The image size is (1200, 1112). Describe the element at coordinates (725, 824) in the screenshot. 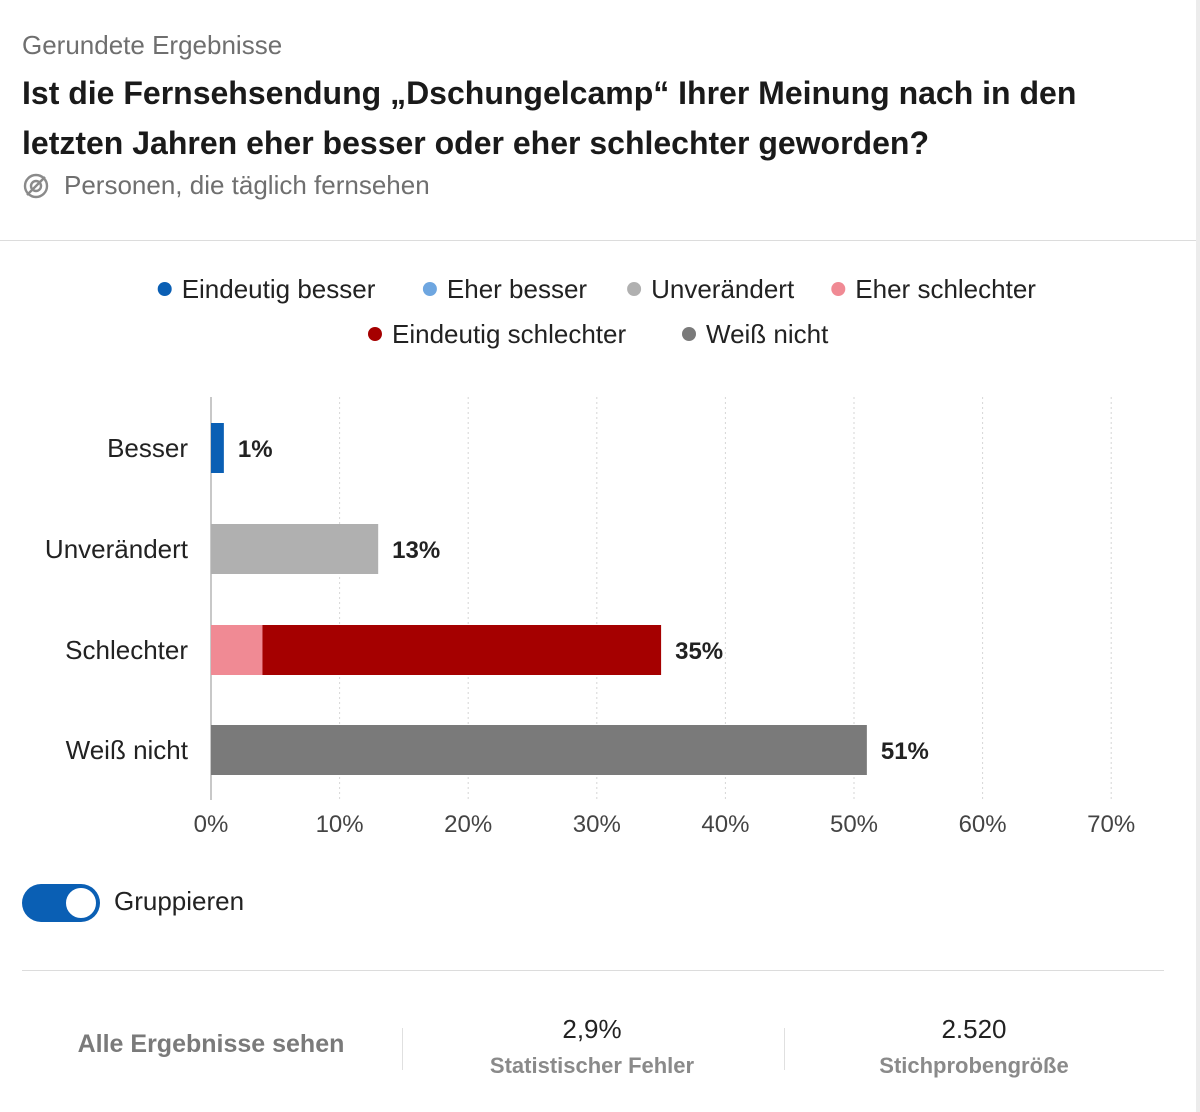

I see `x-tick-label: 40%` at that location.